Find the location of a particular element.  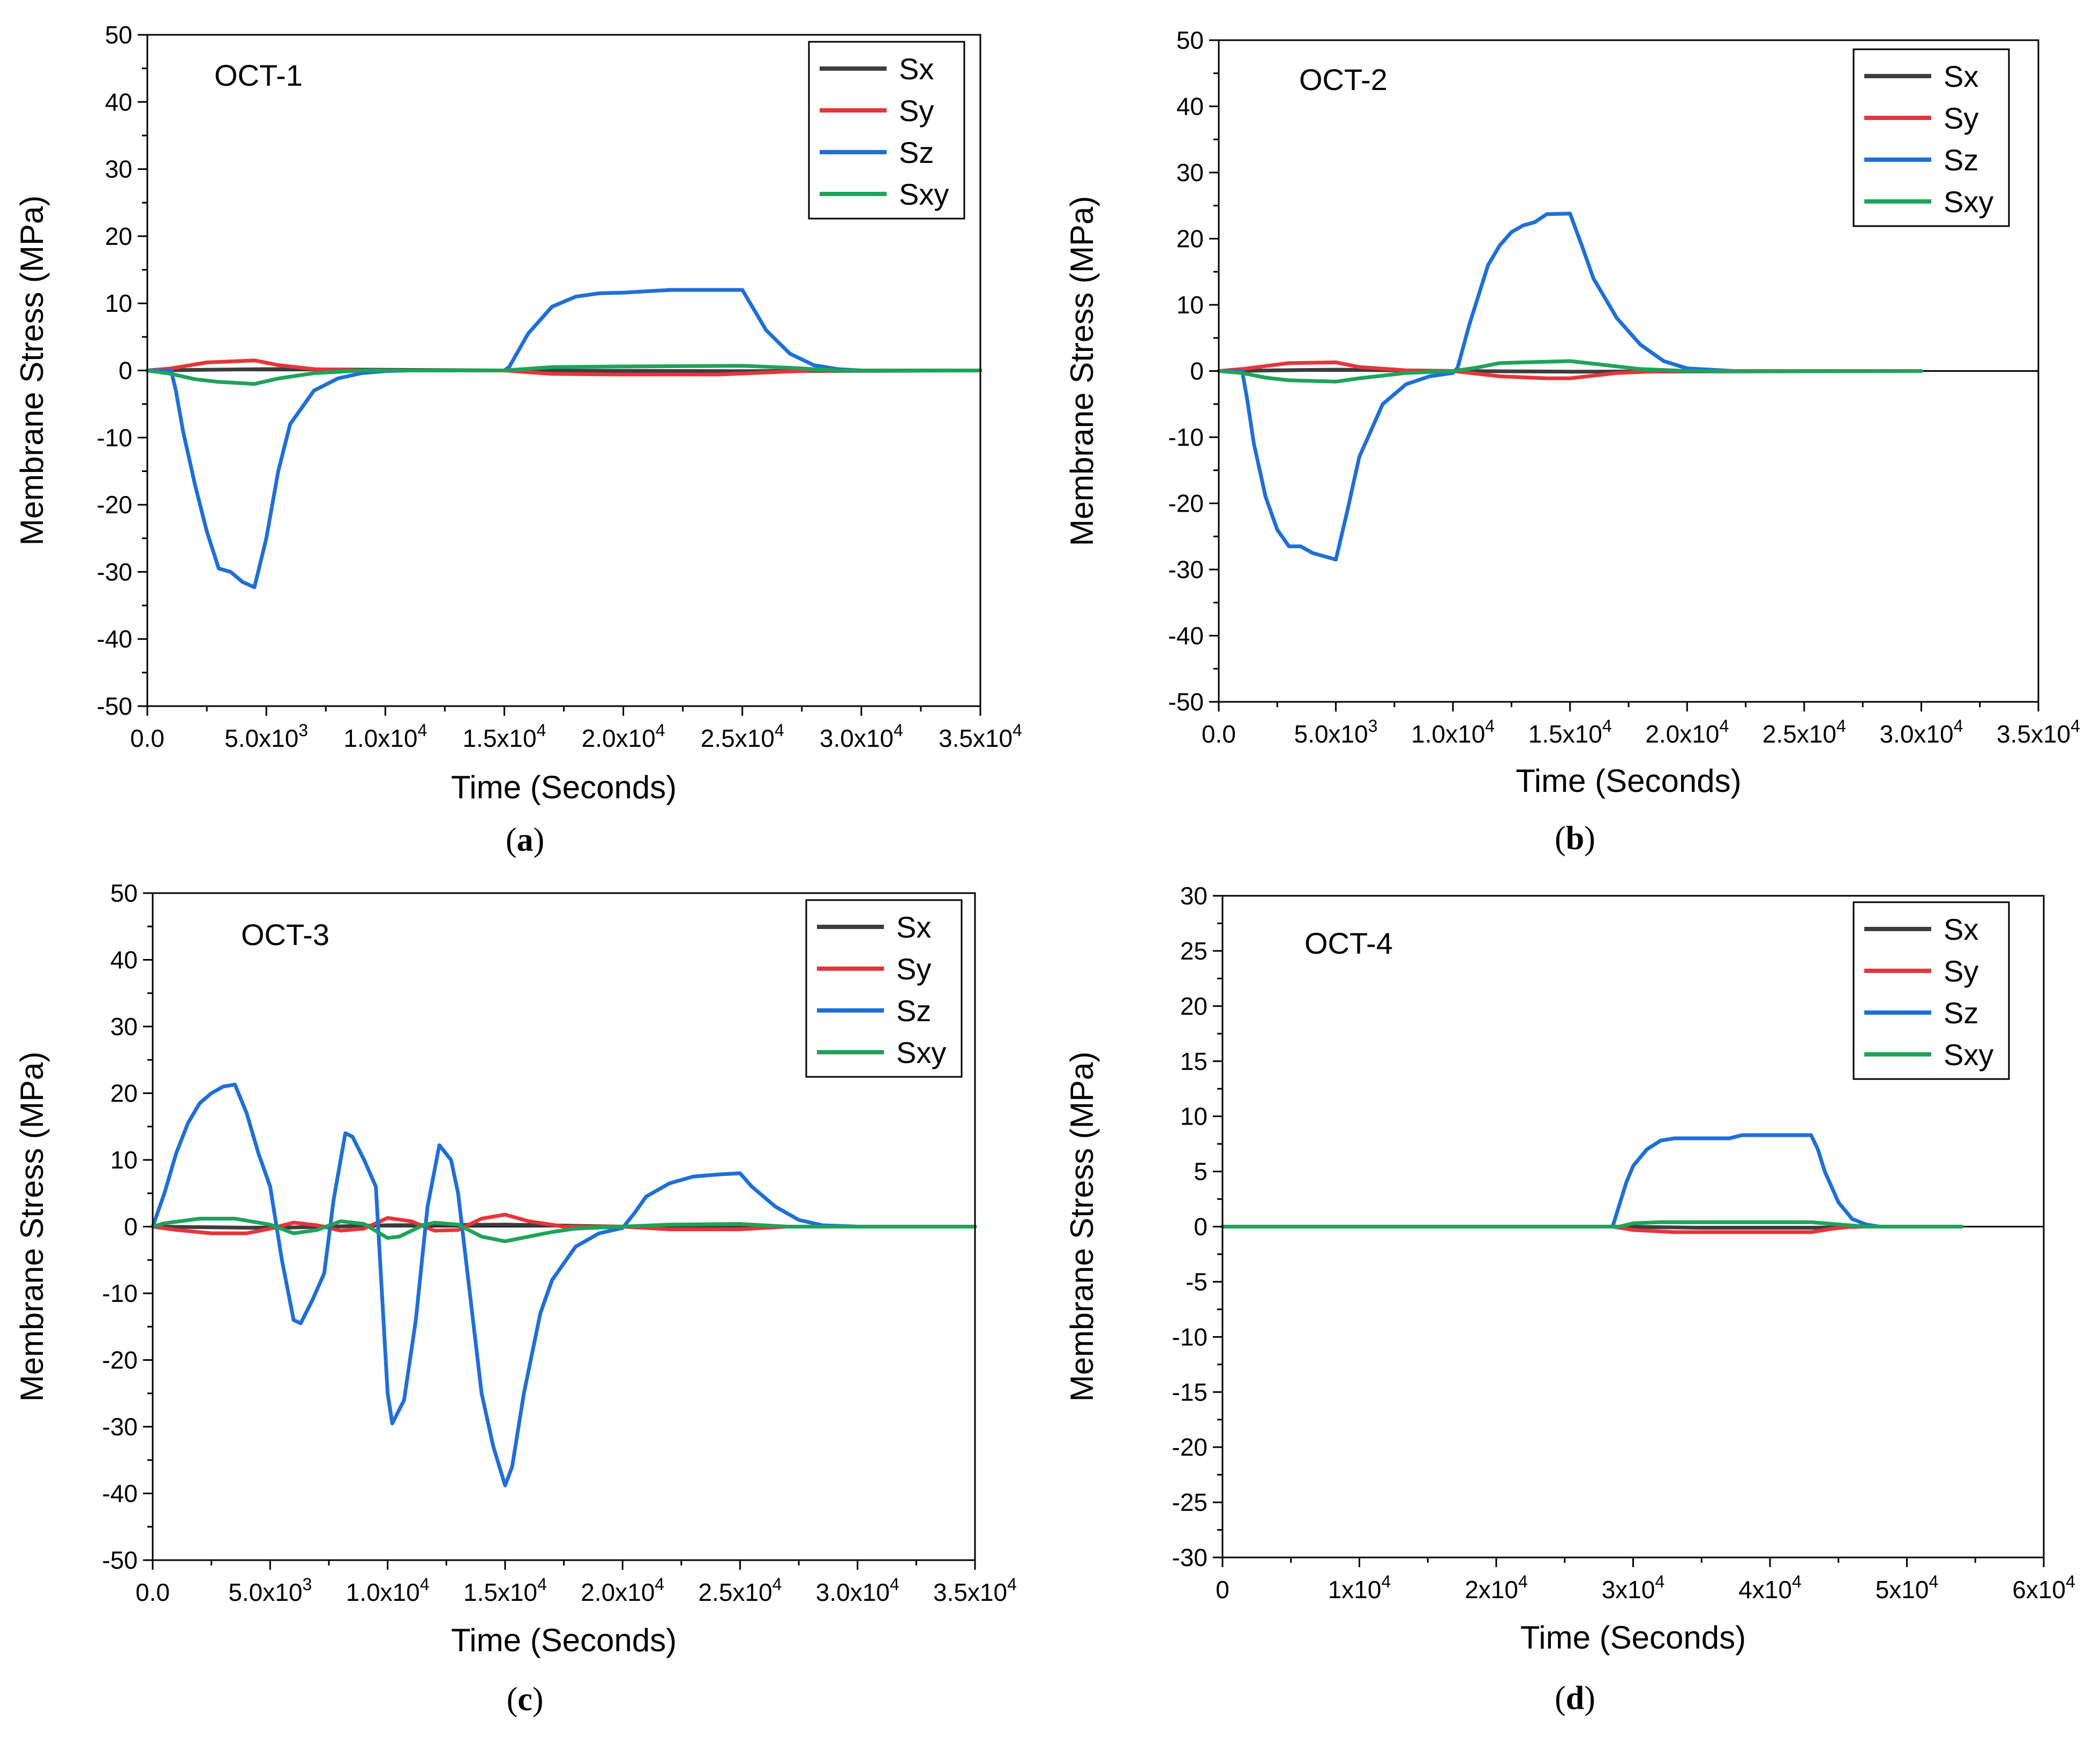

chart-title: OCT-3 is located at coordinates (285, 935).